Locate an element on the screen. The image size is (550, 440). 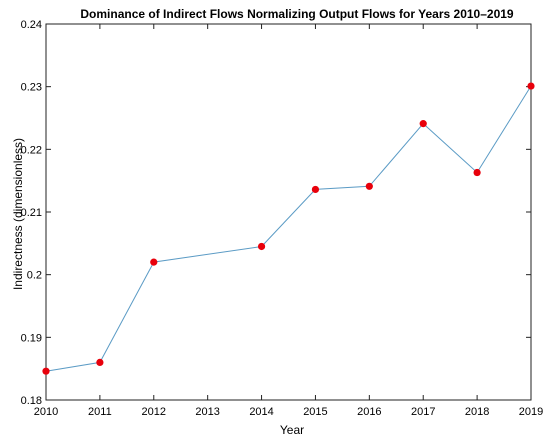
y-tick-label: 0.18 is located at coordinates (31, 401).